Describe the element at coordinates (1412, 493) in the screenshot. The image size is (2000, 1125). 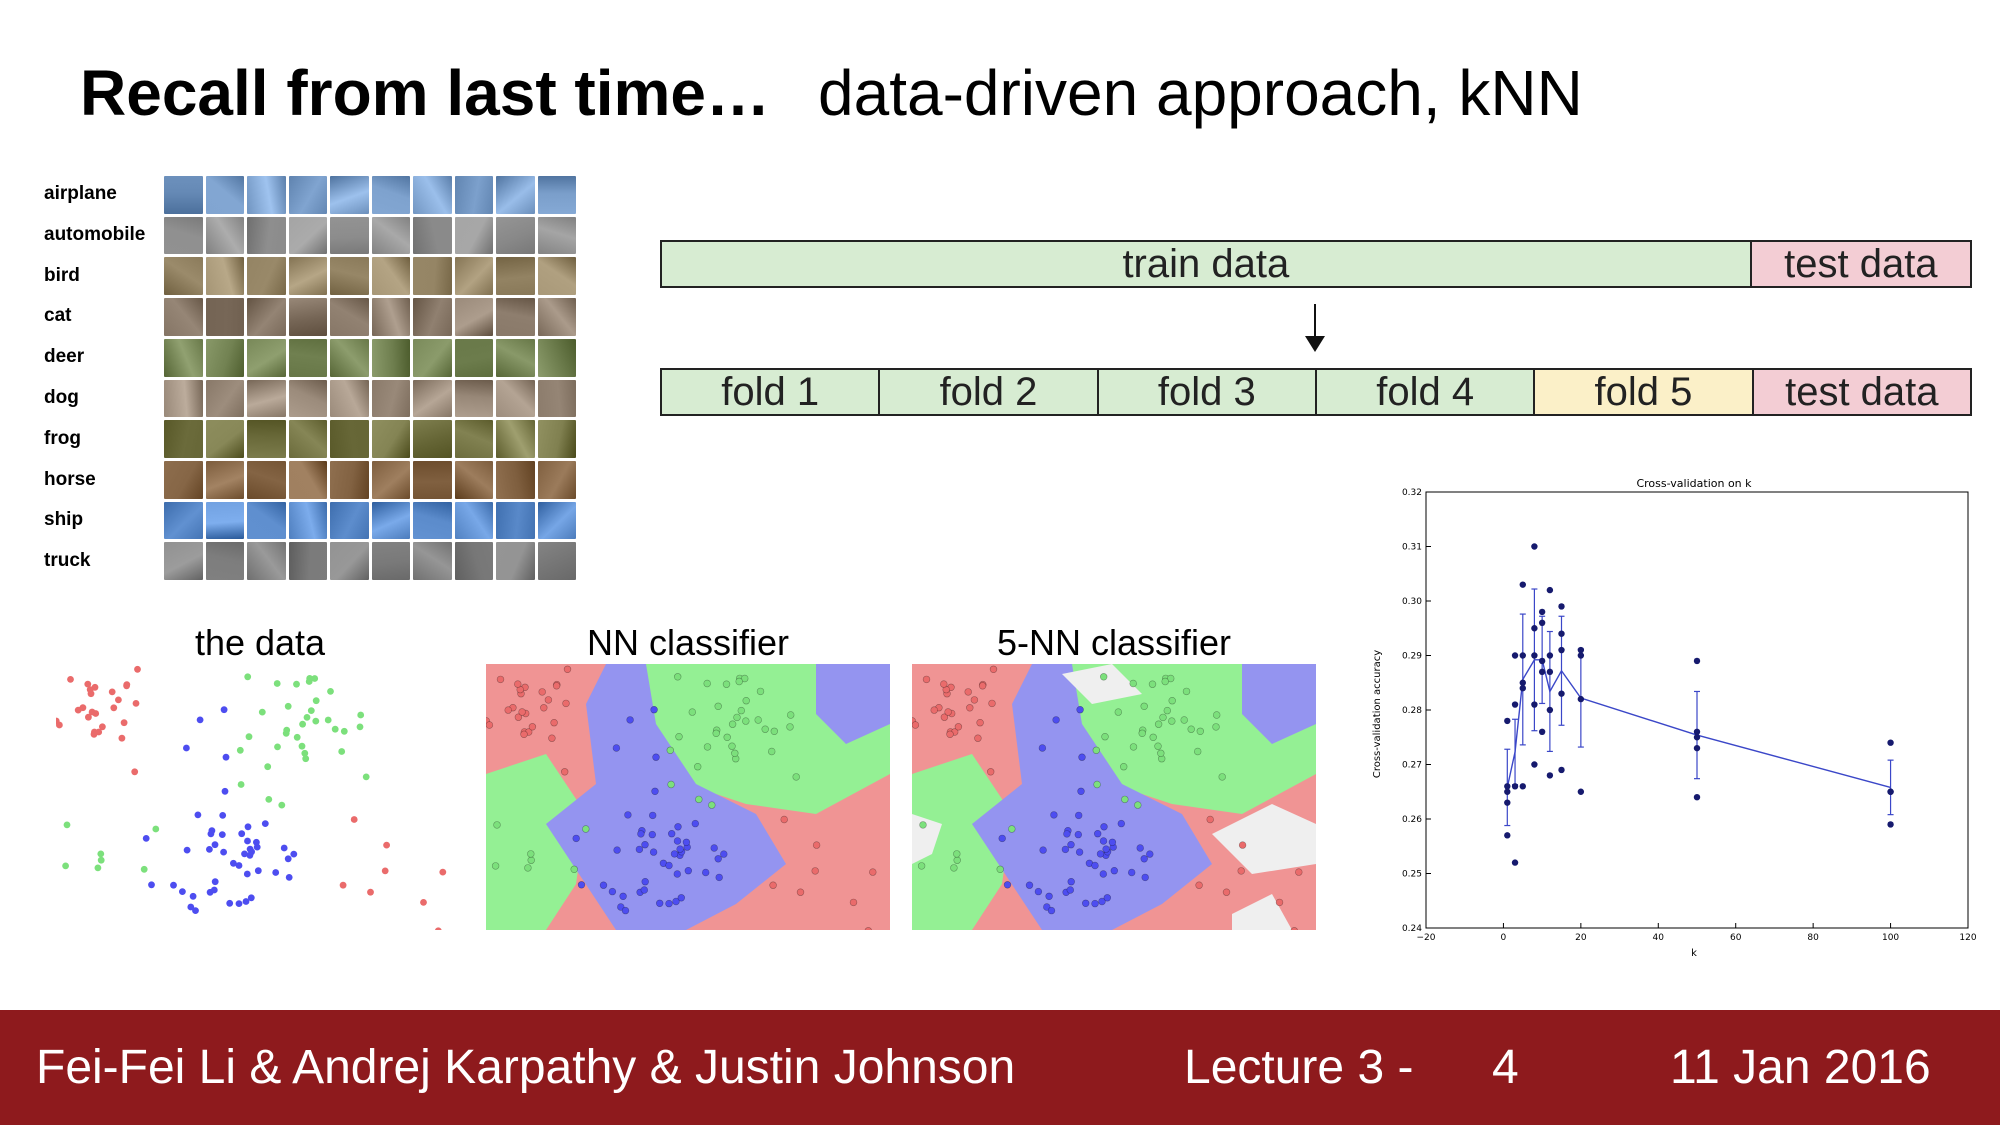
I see `y-tick-label: 0.32` at that location.